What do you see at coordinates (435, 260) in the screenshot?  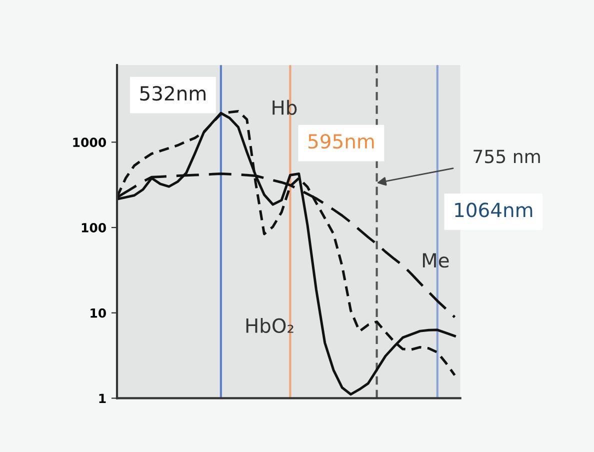 I see `series-label: Me` at bounding box center [435, 260].